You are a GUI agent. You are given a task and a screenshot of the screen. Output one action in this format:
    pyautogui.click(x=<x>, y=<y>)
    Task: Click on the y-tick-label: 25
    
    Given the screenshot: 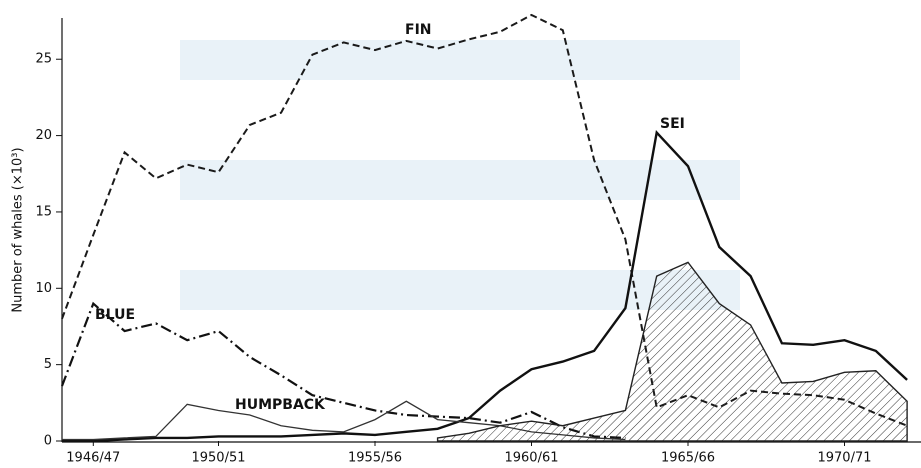 What is the action you would take?
    pyautogui.click(x=43, y=59)
    